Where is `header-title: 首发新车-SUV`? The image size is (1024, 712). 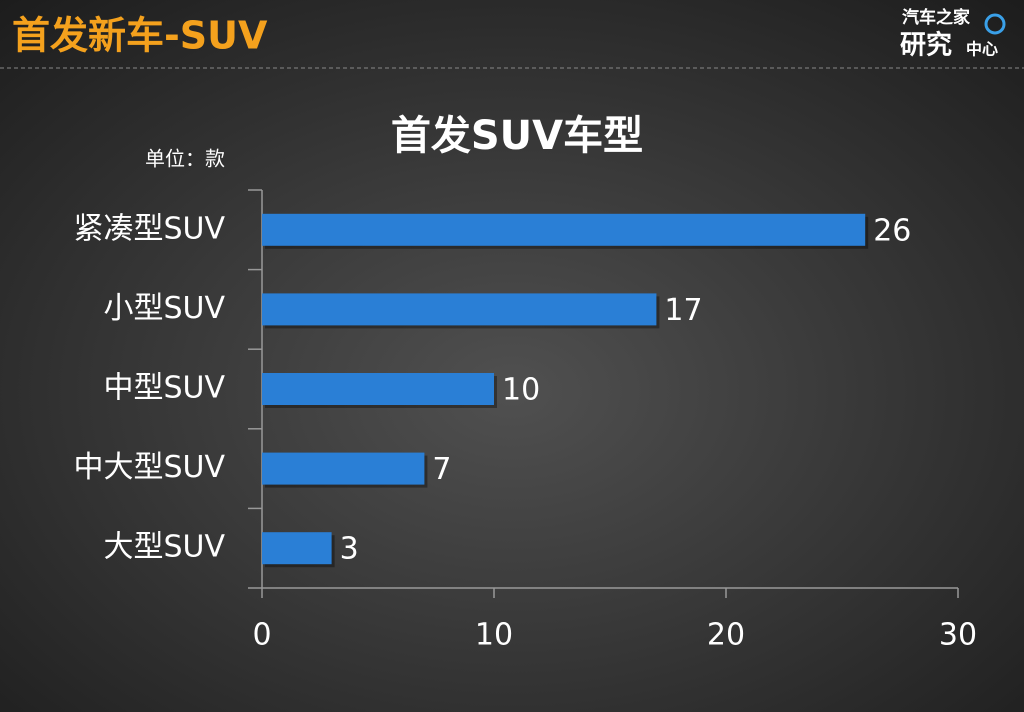
header-title: 首发新车-SUV is located at coordinates (140, 36).